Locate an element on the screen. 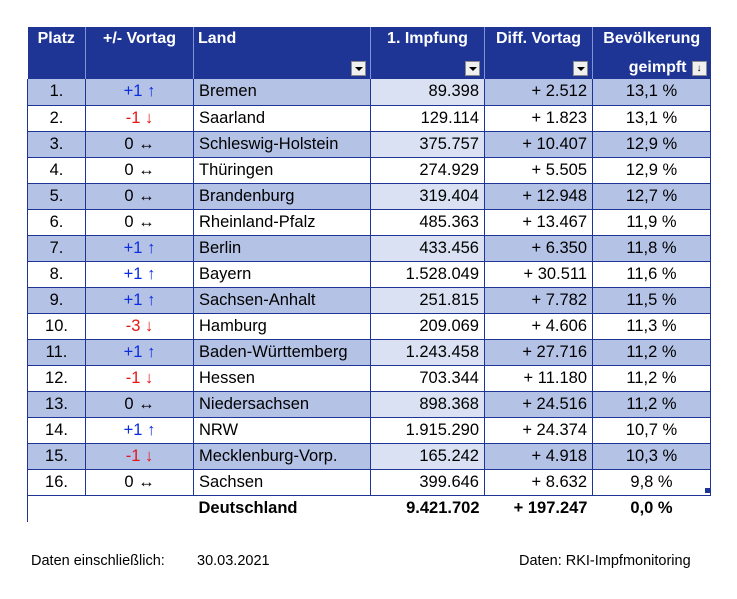 The image size is (737, 599). diff-cell: + 2.512 is located at coordinates (538, 92).